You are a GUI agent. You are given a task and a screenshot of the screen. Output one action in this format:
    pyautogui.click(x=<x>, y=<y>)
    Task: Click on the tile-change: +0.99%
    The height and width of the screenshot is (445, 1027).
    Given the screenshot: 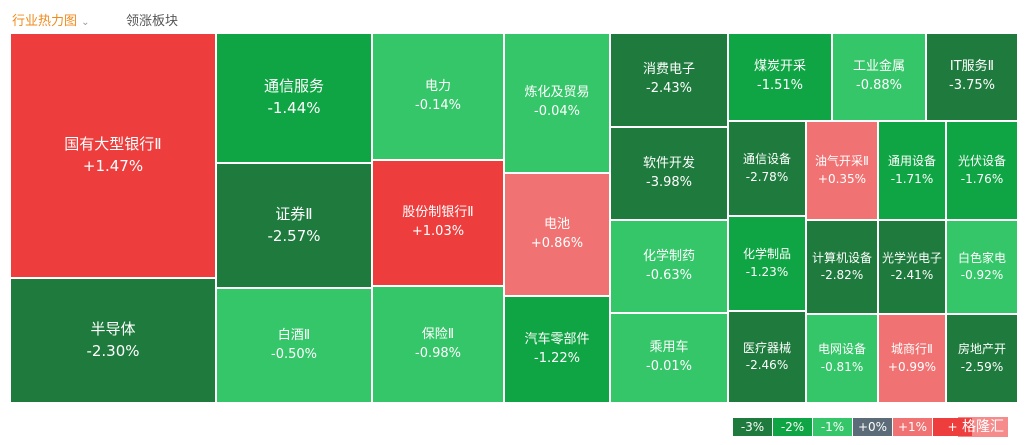 What is the action you would take?
    pyautogui.click(x=912, y=366)
    